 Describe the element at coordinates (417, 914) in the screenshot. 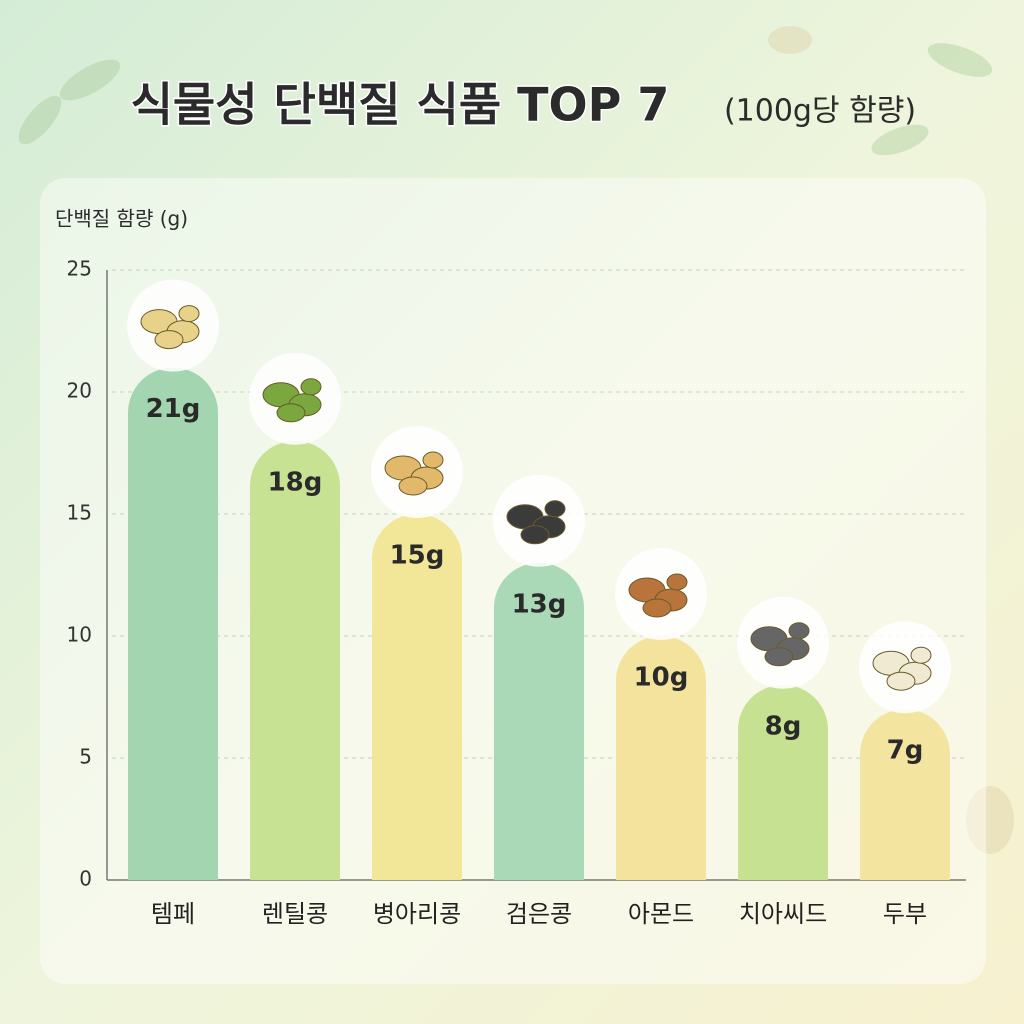

I see `x-tick-label: 병아리콩` at that location.